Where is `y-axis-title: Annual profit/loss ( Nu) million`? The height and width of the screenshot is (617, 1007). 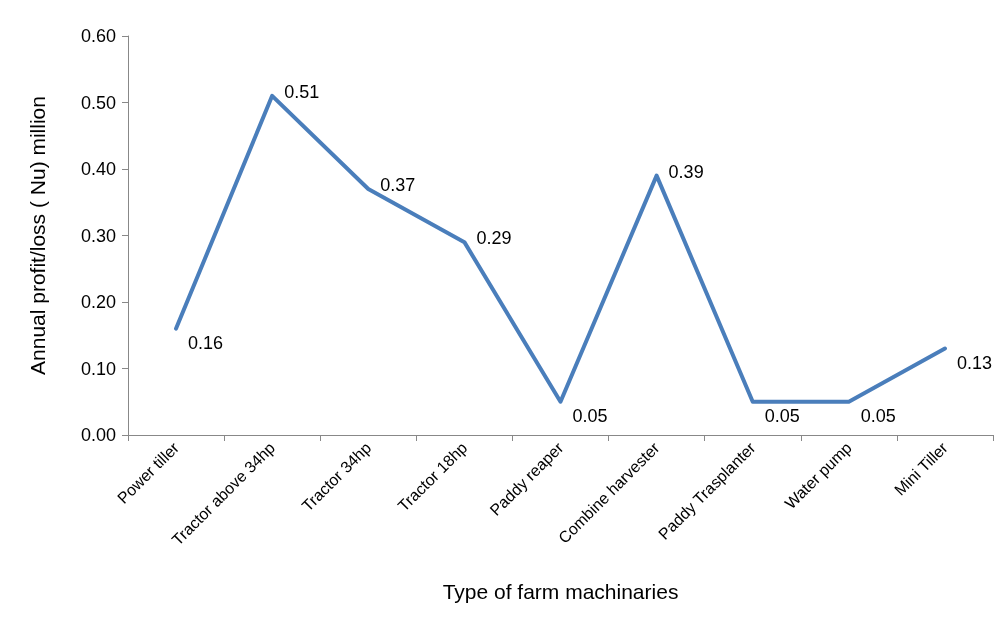
y-axis-title: Annual profit/loss ( Nu) million is located at coordinates (37, 235).